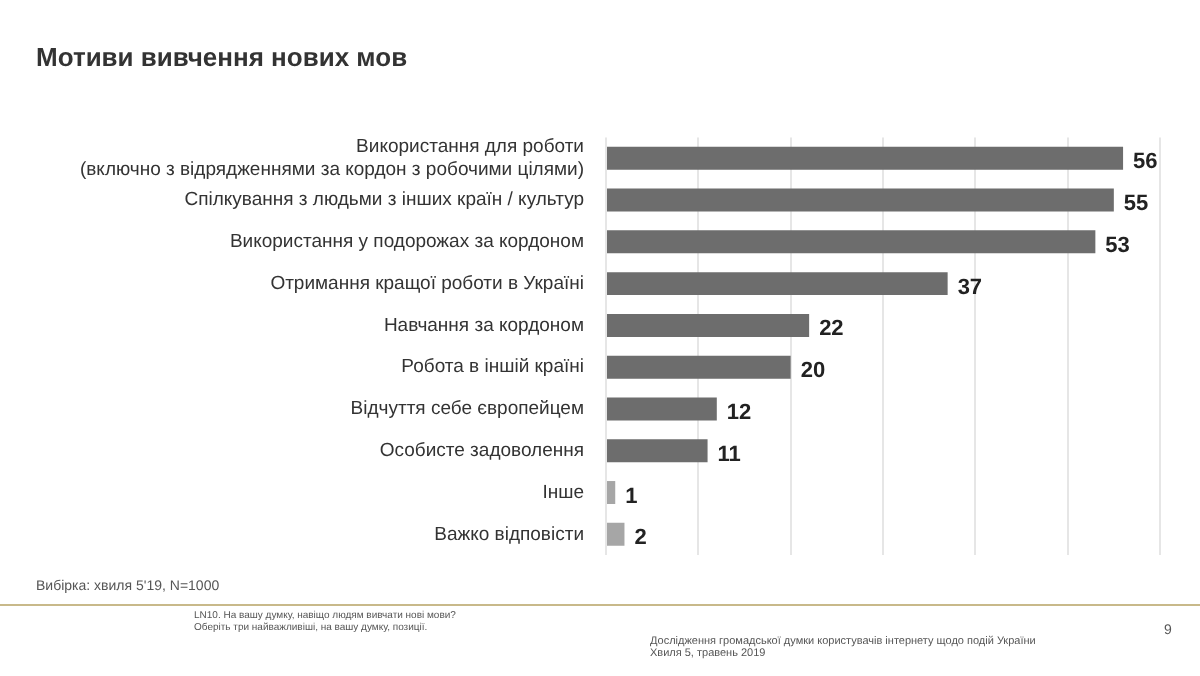  Describe the element at coordinates (1136, 204) in the screenshot. I see `data-label: 55` at that location.